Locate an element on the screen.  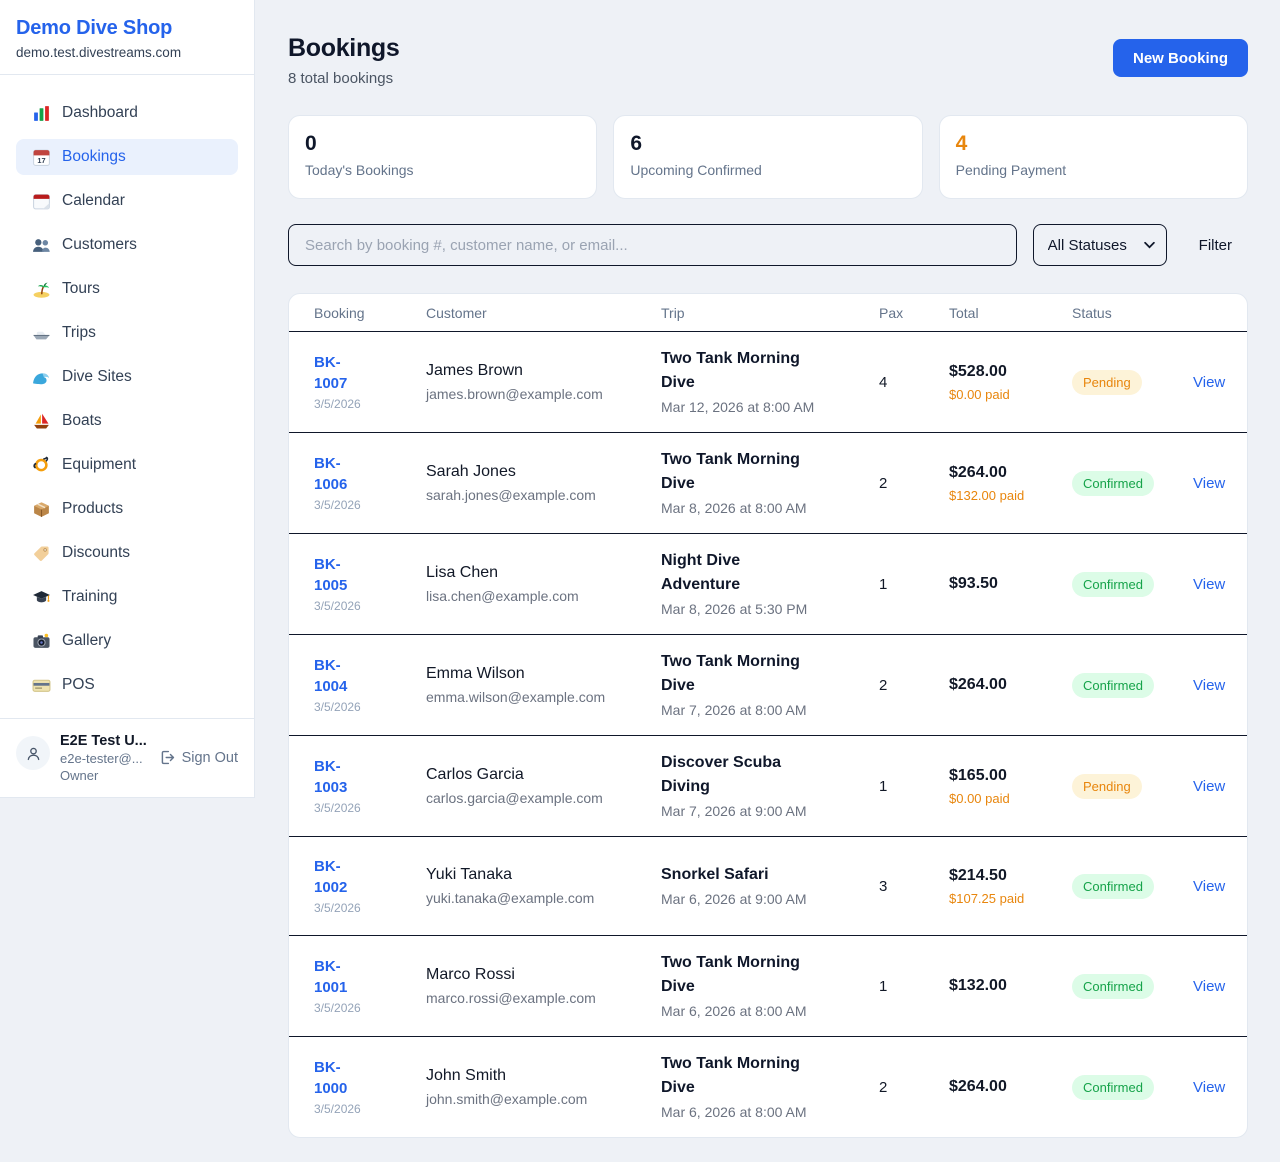
sidebar-item-tours: Tours is located at coordinates (127, 289).